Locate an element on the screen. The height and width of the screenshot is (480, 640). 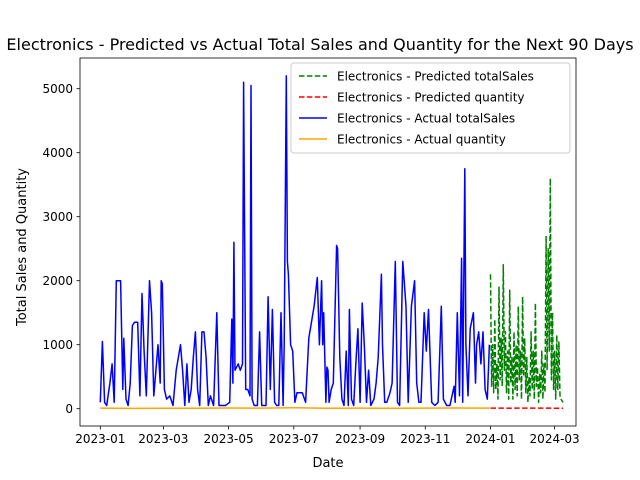
legend-label-1: Electronics - Predicted totalSales is located at coordinates (435, 77).